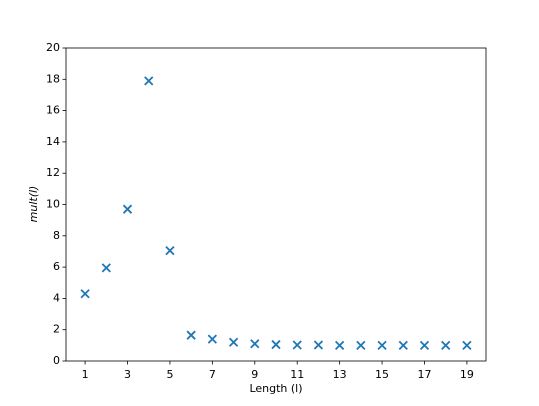 Image resolution: width=539 pixels, height=406 pixels. Describe the element at coordinates (53, 110) in the screenshot. I see `y-tick-label: 16` at that location.